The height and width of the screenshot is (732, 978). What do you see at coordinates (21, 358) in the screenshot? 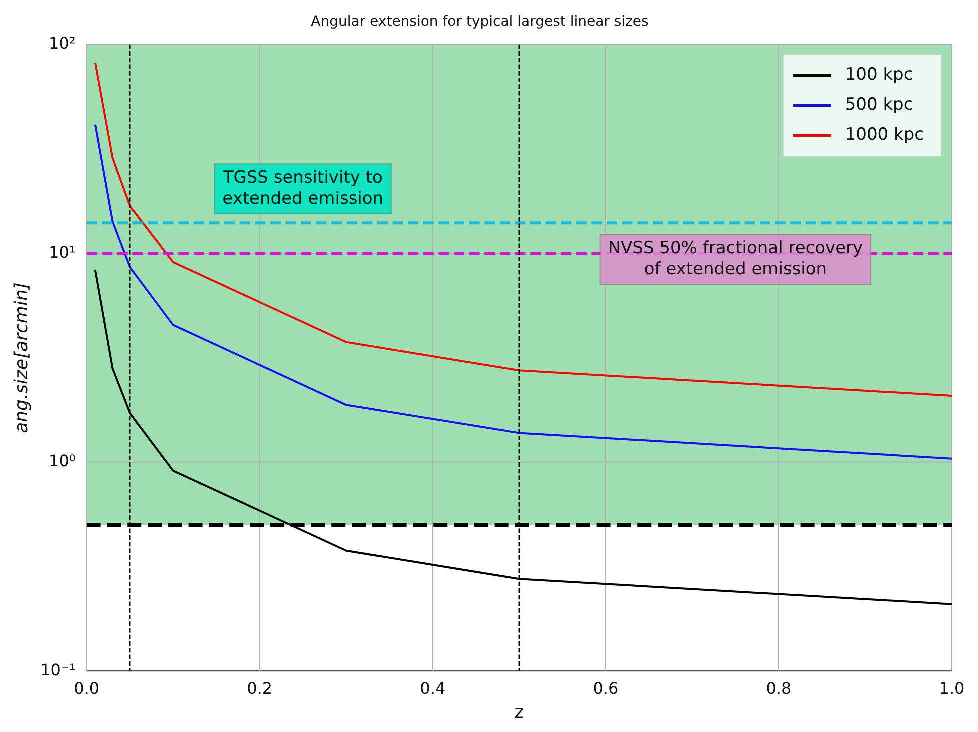
I see `y-axis-title: ang.size[arcmin]` at bounding box center [21, 358].